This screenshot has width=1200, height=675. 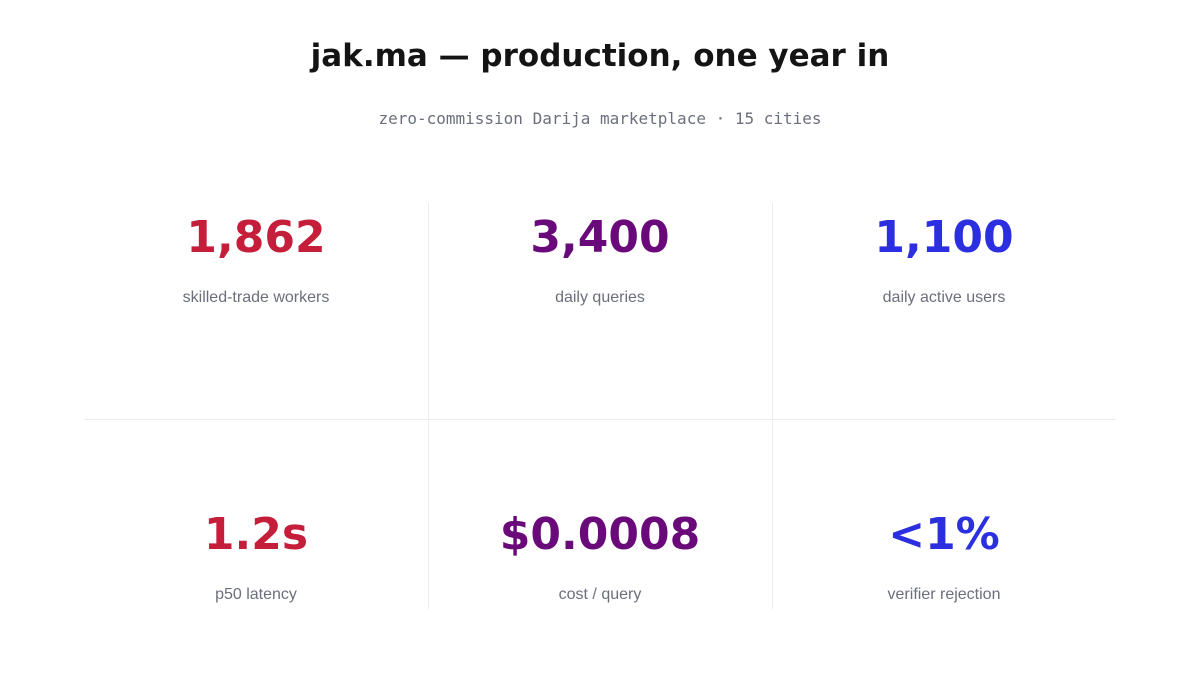 I want to click on metric-card-latency: 1.2s p50 latency, so click(x=256, y=557).